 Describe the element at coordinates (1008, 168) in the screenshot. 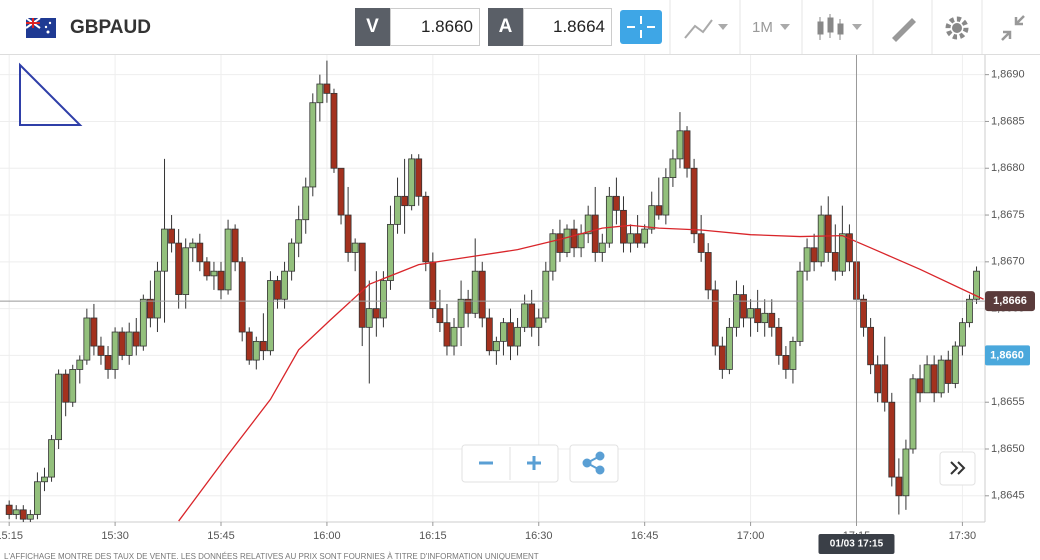

I see `y-tick-label: 1,8680` at that location.